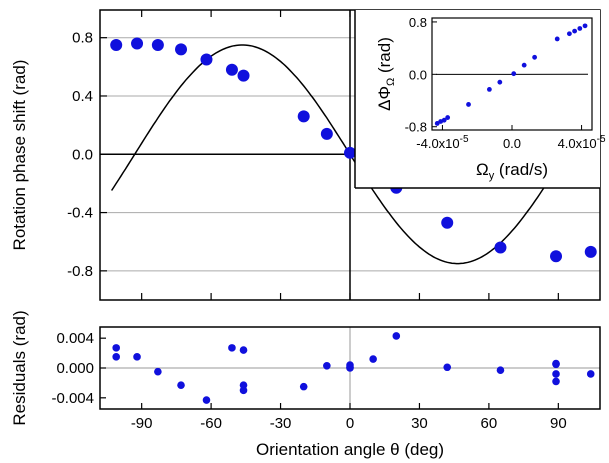  I want to click on inset-y-ticks: -0.8 0.0 0.8, so click(421, 75).